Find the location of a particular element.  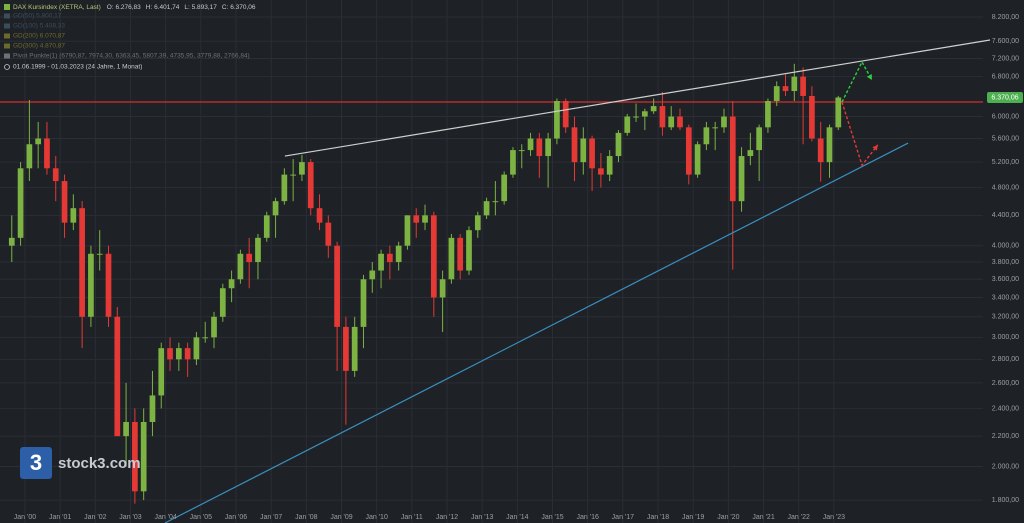

y-tick-label: 5.200,00 is located at coordinates (1005, 162).